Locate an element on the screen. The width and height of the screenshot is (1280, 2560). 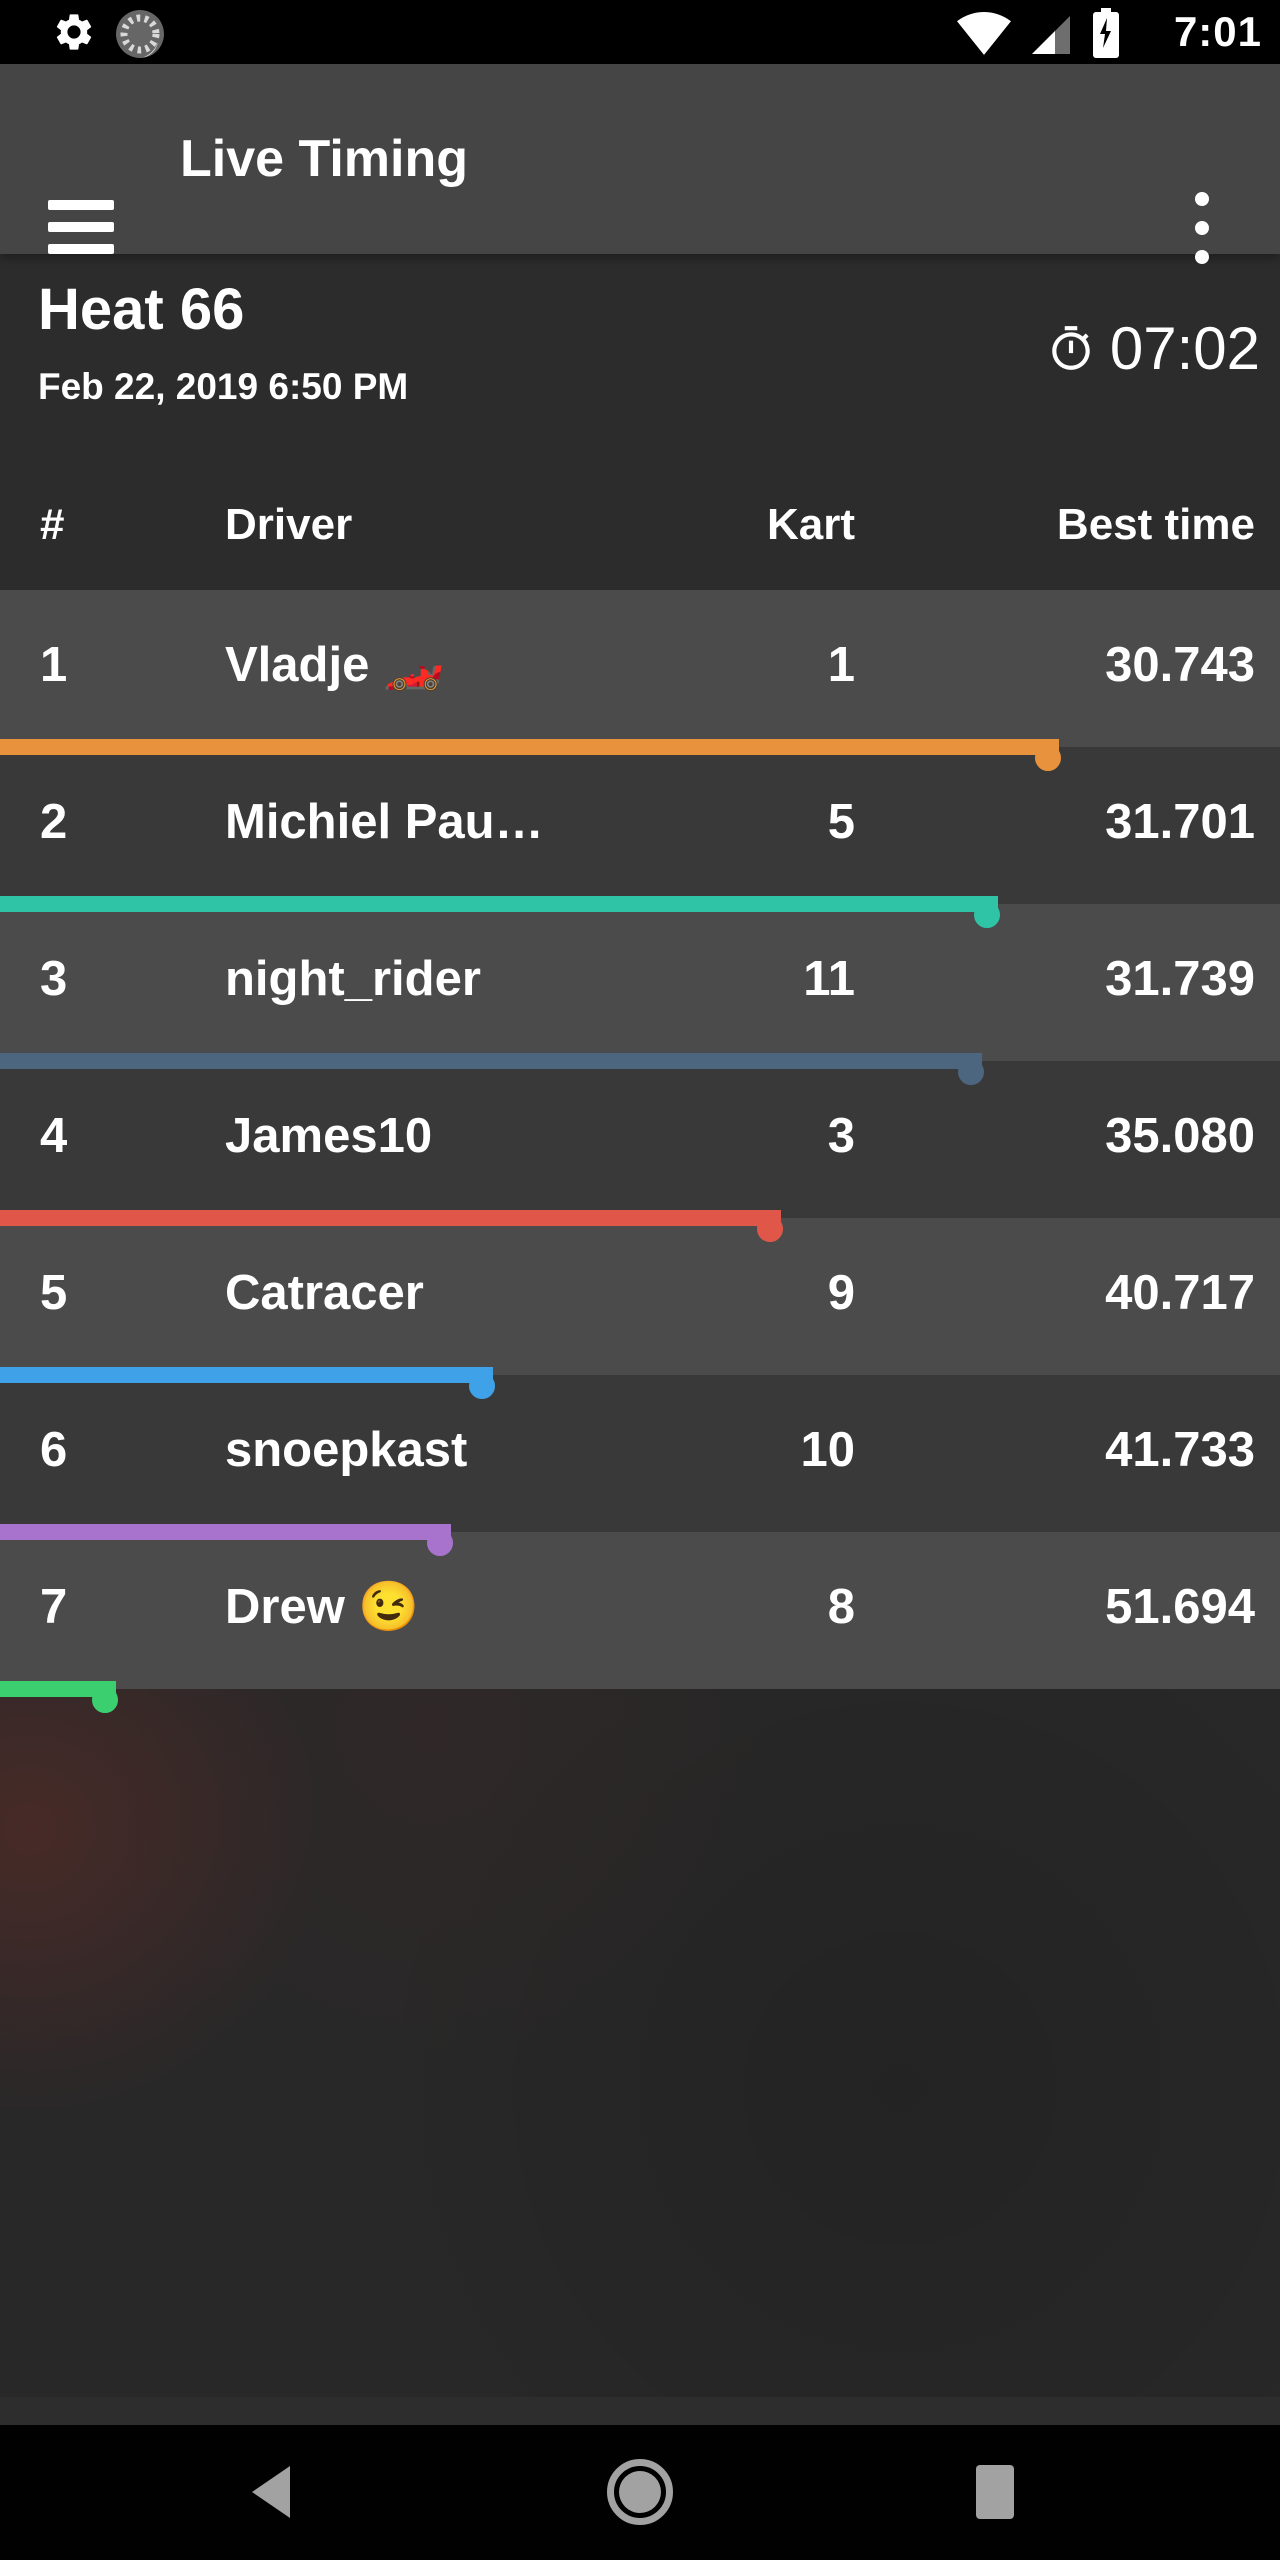
sync-spinner-icon is located at coordinates (140, 34).